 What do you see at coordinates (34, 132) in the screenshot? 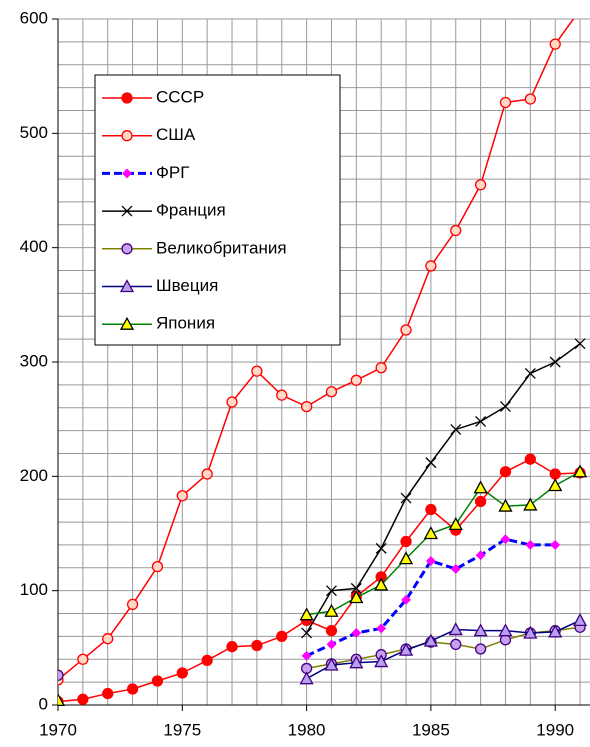
I see `y-tick-label: 500` at bounding box center [34, 132].